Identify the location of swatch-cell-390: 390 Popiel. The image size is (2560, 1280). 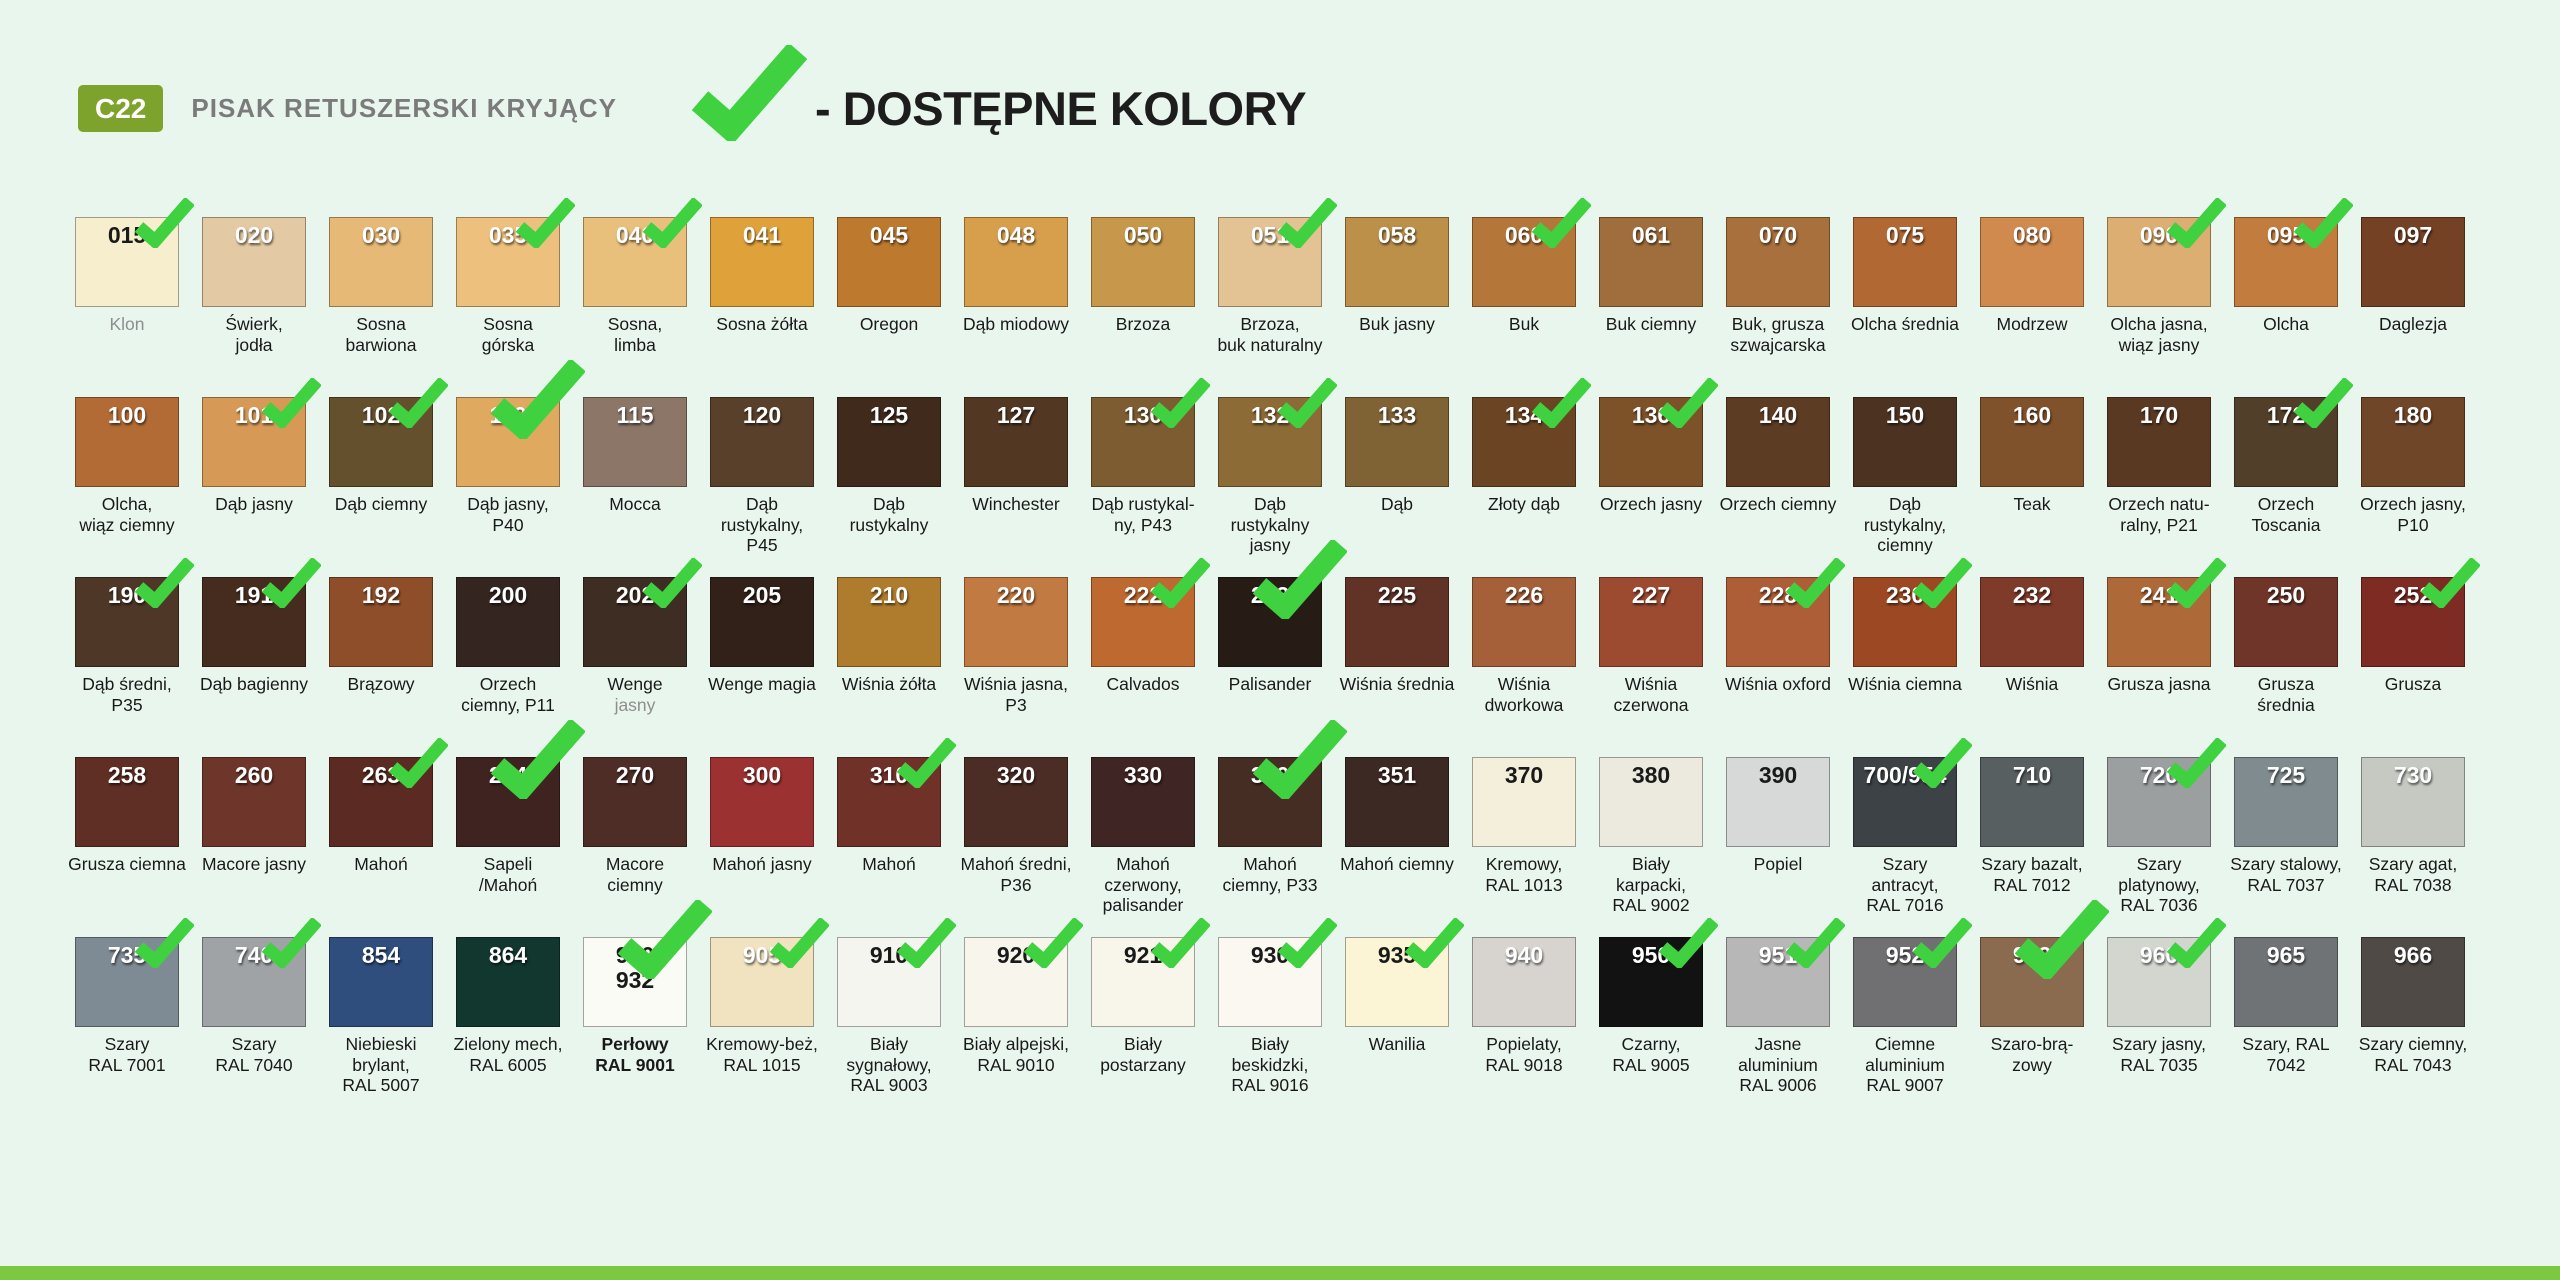
(1778, 847).